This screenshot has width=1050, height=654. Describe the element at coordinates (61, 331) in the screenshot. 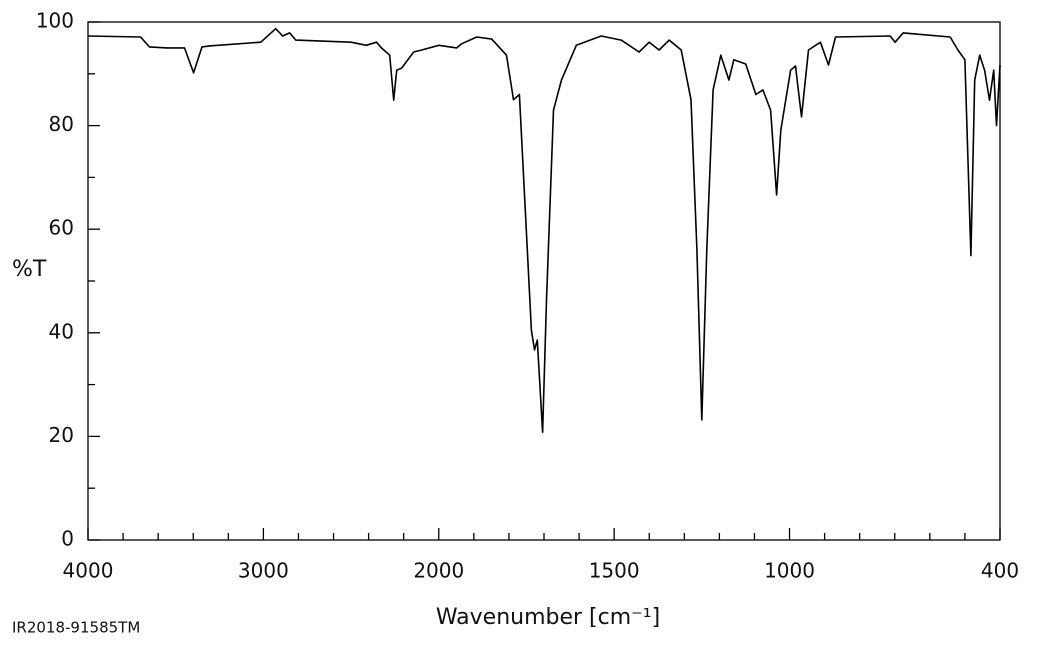

I see `y-tick-label: 40` at that location.